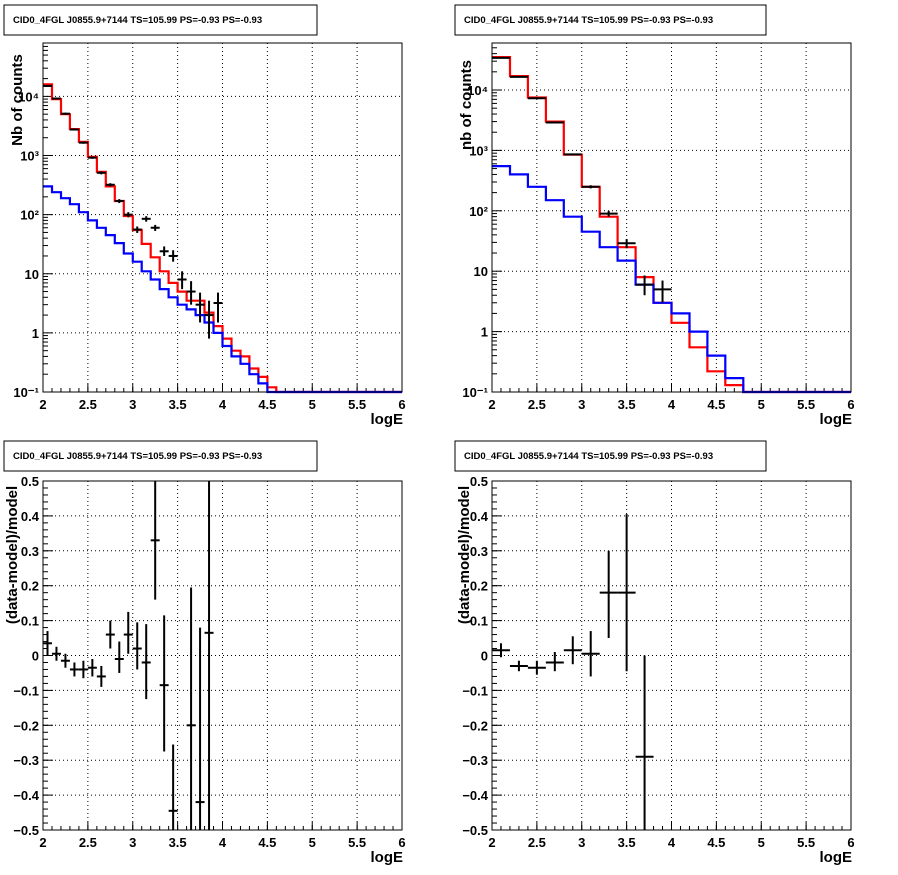 This screenshot has width=898, height=875. Describe the element at coordinates (28, 96) in the screenshot. I see `y-tick-label: 10⁴` at that location.